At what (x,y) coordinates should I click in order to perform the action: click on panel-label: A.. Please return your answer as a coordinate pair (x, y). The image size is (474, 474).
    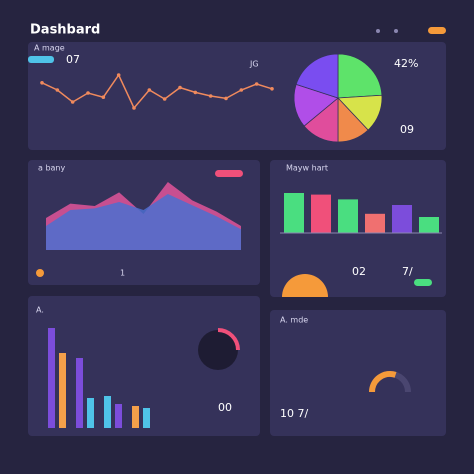
    Looking at the image, I should click on (40, 310).